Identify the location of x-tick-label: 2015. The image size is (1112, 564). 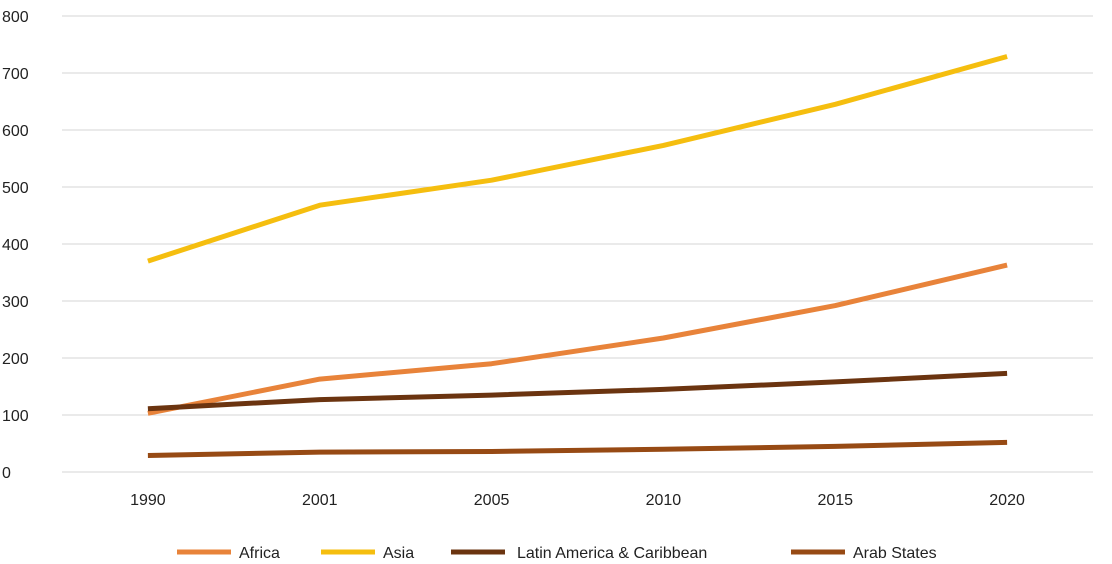
(835, 500).